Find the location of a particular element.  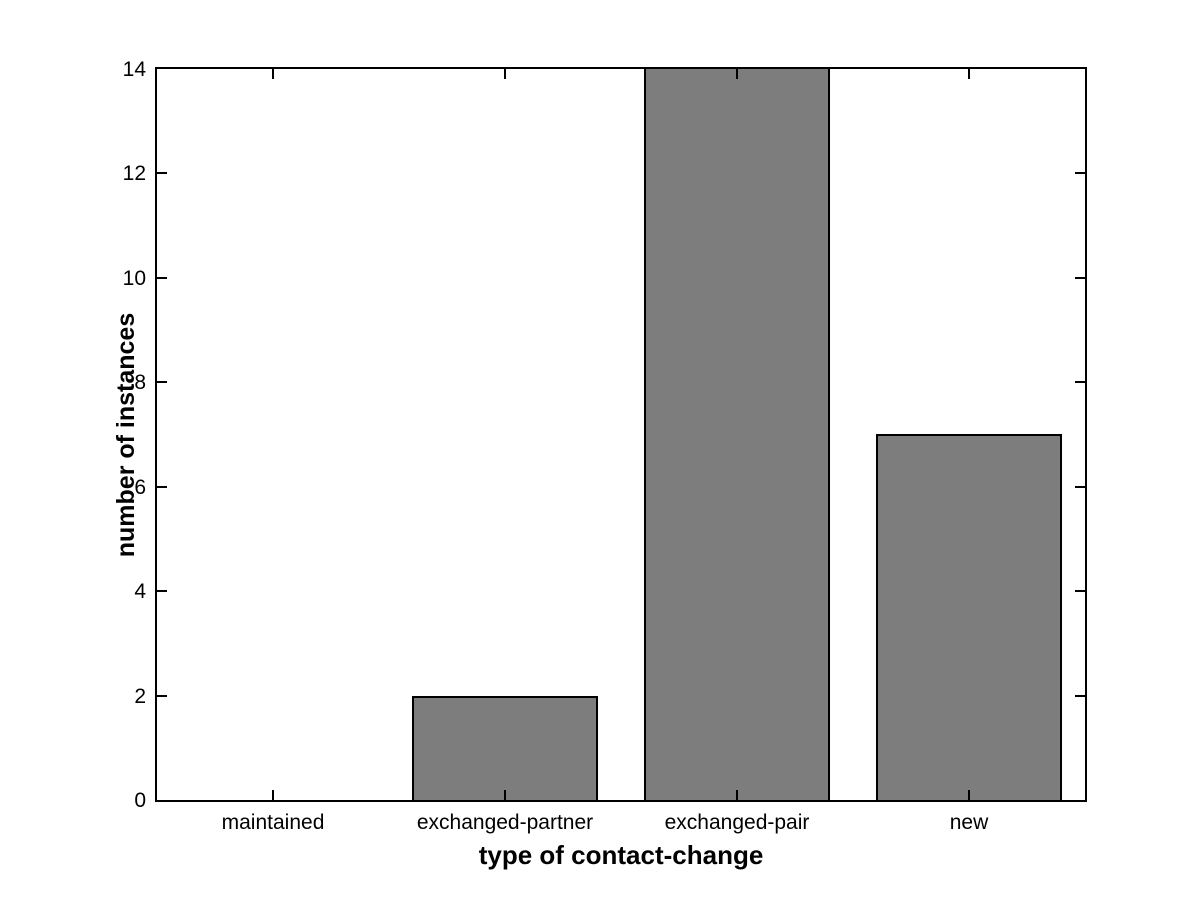

bar-exchanged-partner is located at coordinates (505, 748).